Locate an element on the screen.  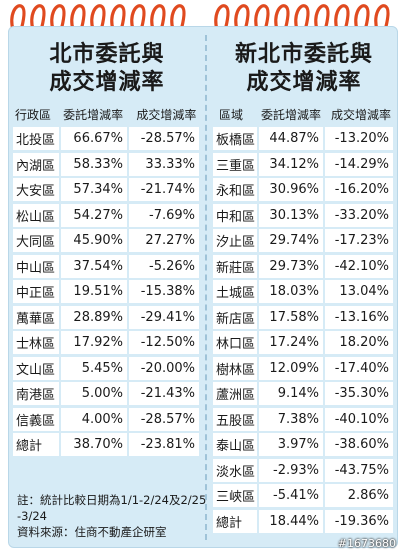
data-source: 資料來源：住商不動產企研室 is located at coordinates (92, 532).